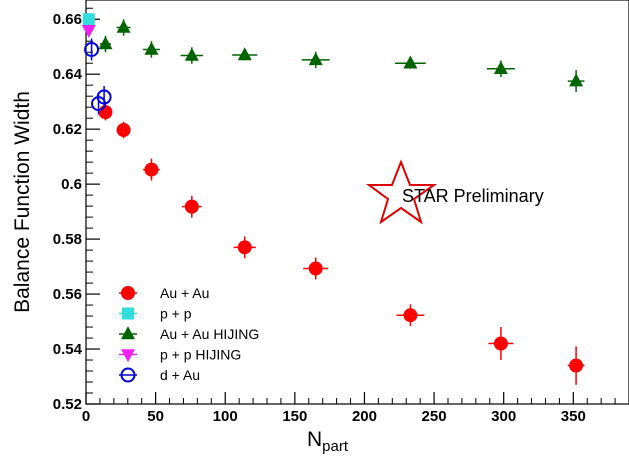 Image resolution: width=629 pixels, height=456 pixels. What do you see at coordinates (180, 375) in the screenshot?
I see `legend-label: d + Au` at bounding box center [180, 375].